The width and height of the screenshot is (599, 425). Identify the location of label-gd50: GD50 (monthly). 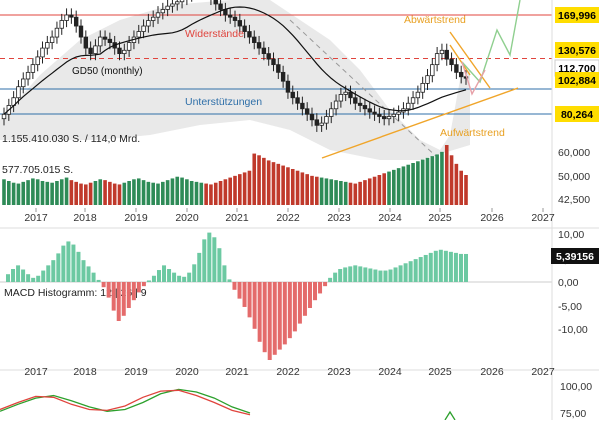
(107, 71).